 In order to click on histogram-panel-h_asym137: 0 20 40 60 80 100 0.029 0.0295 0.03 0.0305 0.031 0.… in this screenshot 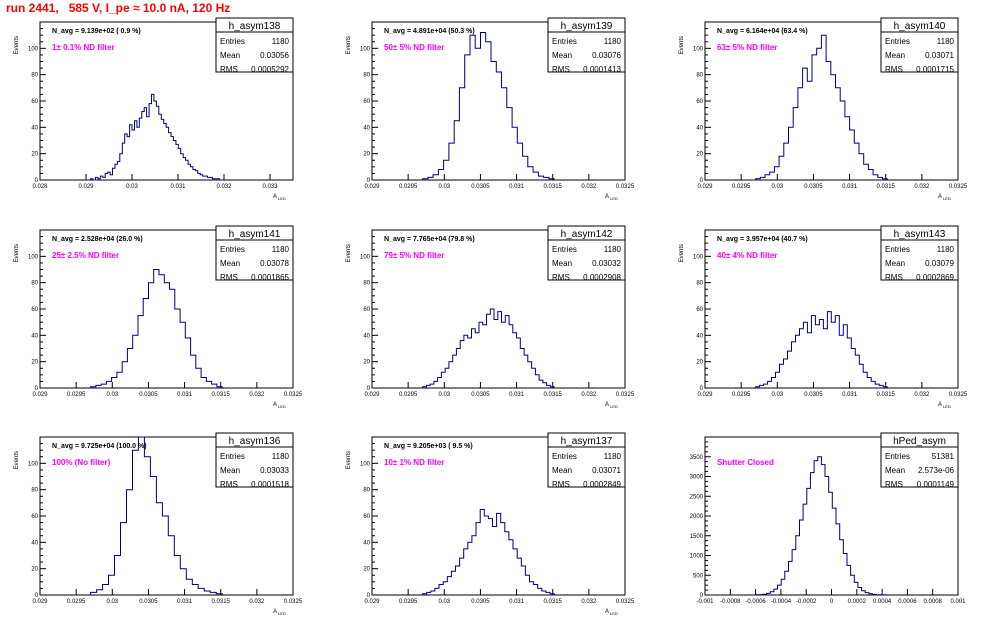, I will do `click(490, 524)`.